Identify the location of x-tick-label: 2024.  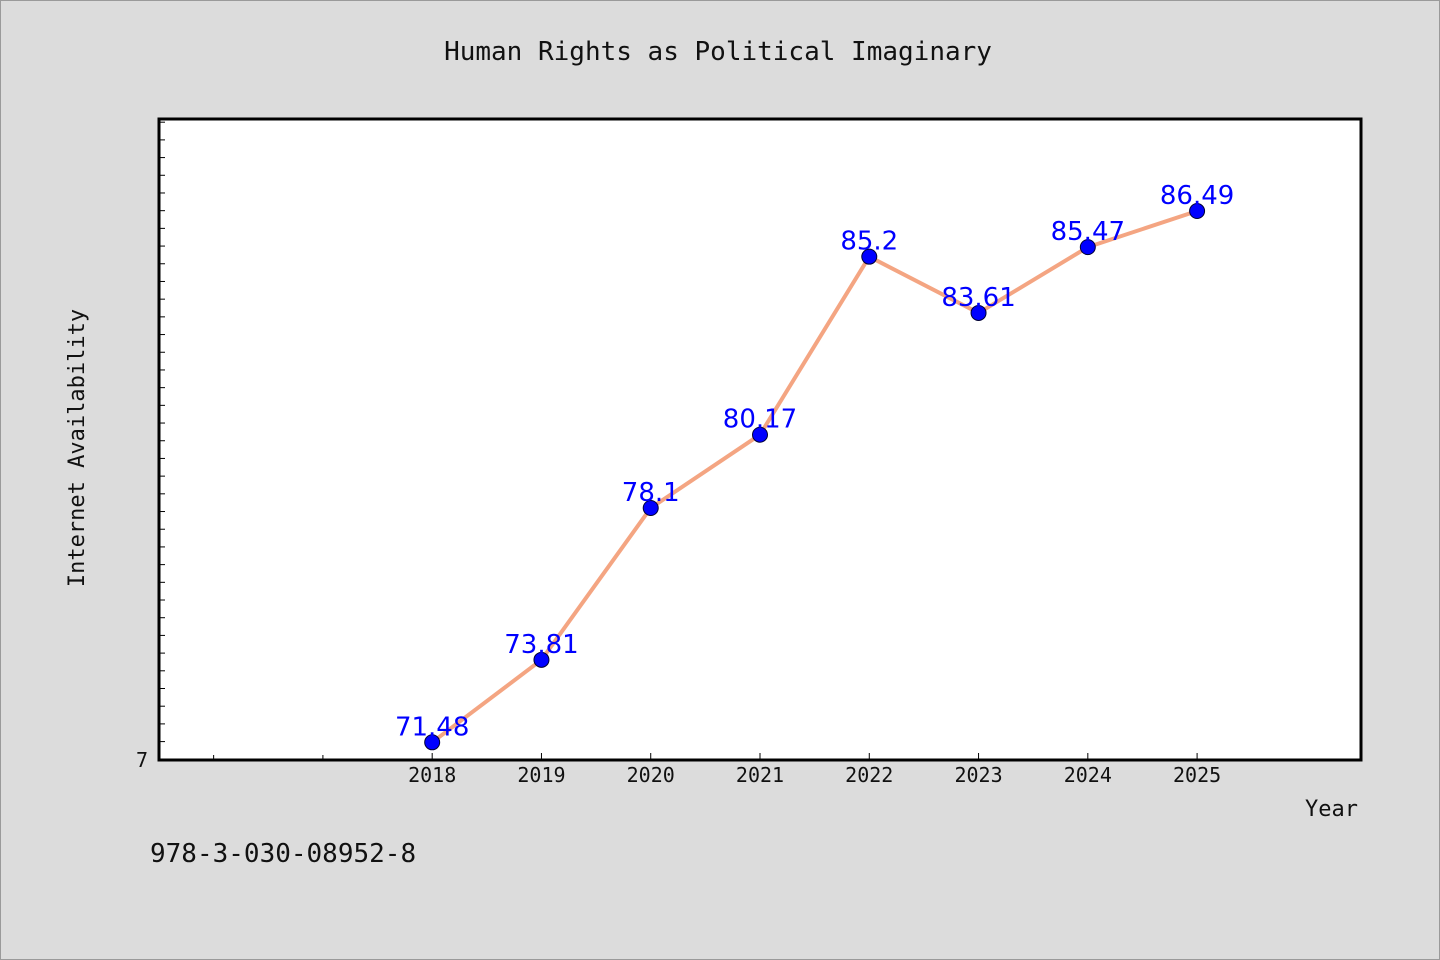
(1088, 775).